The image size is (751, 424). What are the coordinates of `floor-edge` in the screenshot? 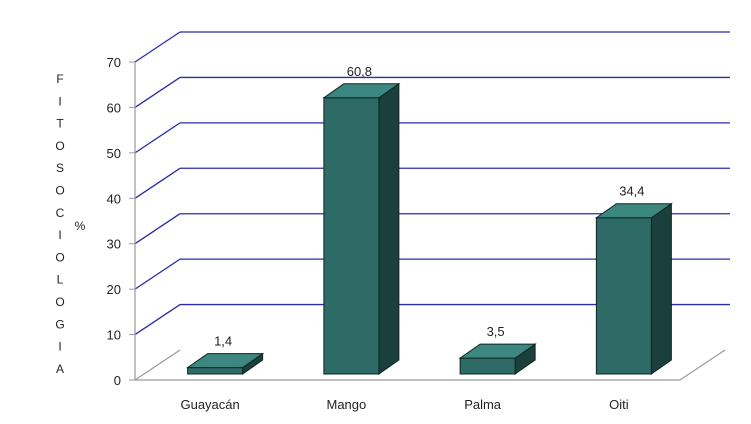 It's located at (702, 365).